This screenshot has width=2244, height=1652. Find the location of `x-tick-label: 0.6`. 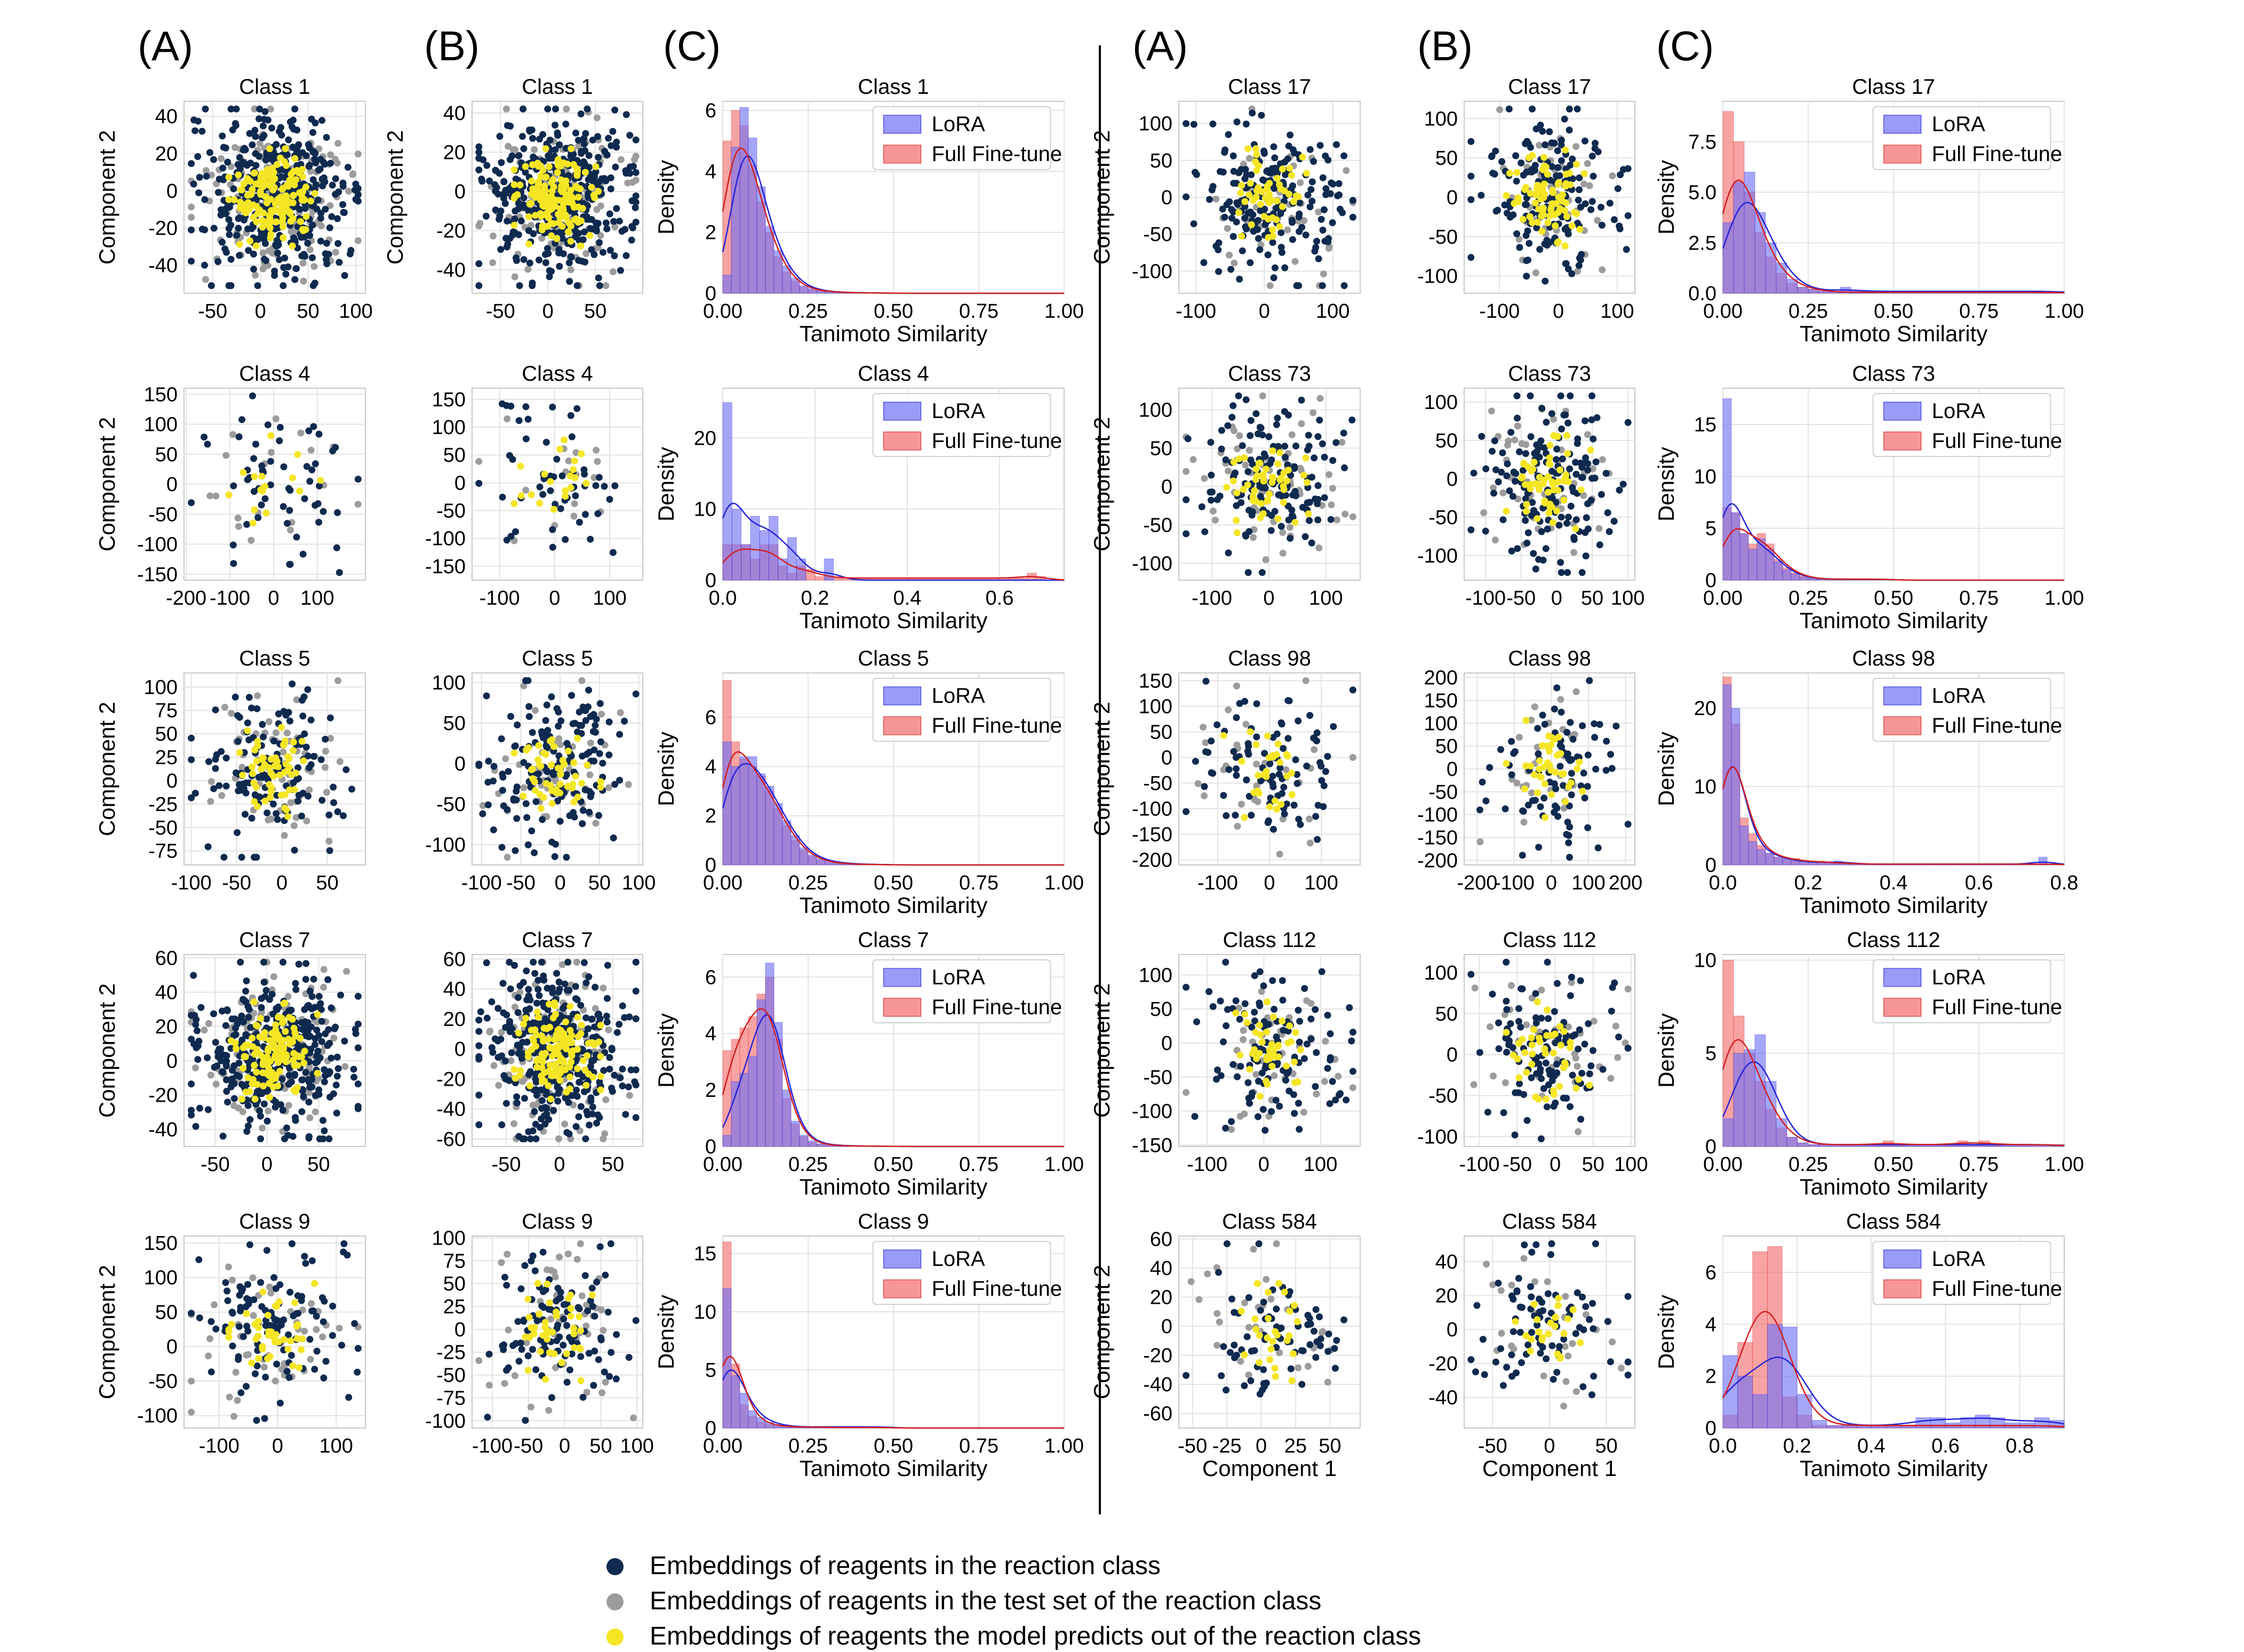

x-tick-label: 0.6 is located at coordinates (1000, 598).